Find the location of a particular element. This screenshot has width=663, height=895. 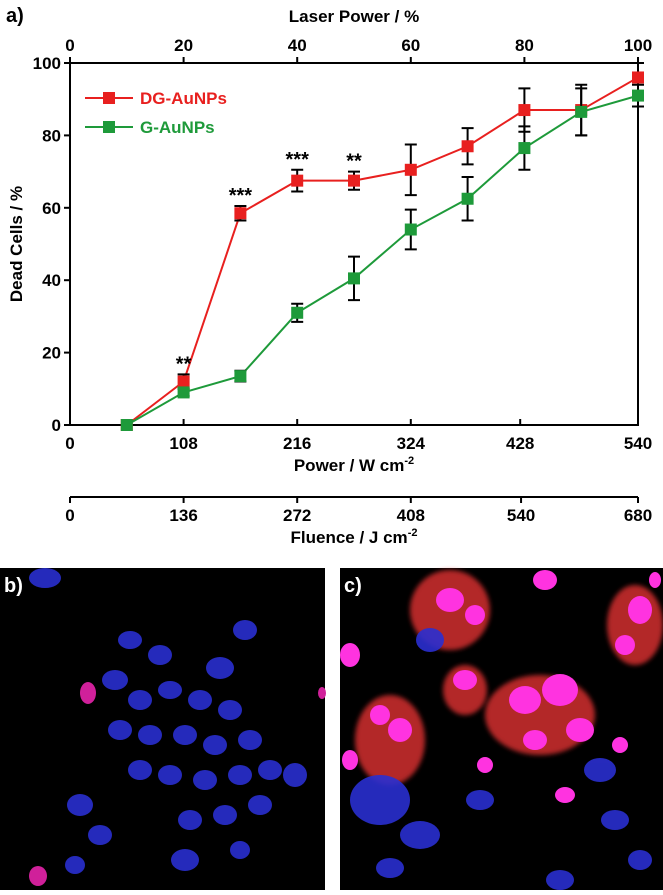

fluence_axis-label: Fluence / J cm-2 is located at coordinates (354, 537).